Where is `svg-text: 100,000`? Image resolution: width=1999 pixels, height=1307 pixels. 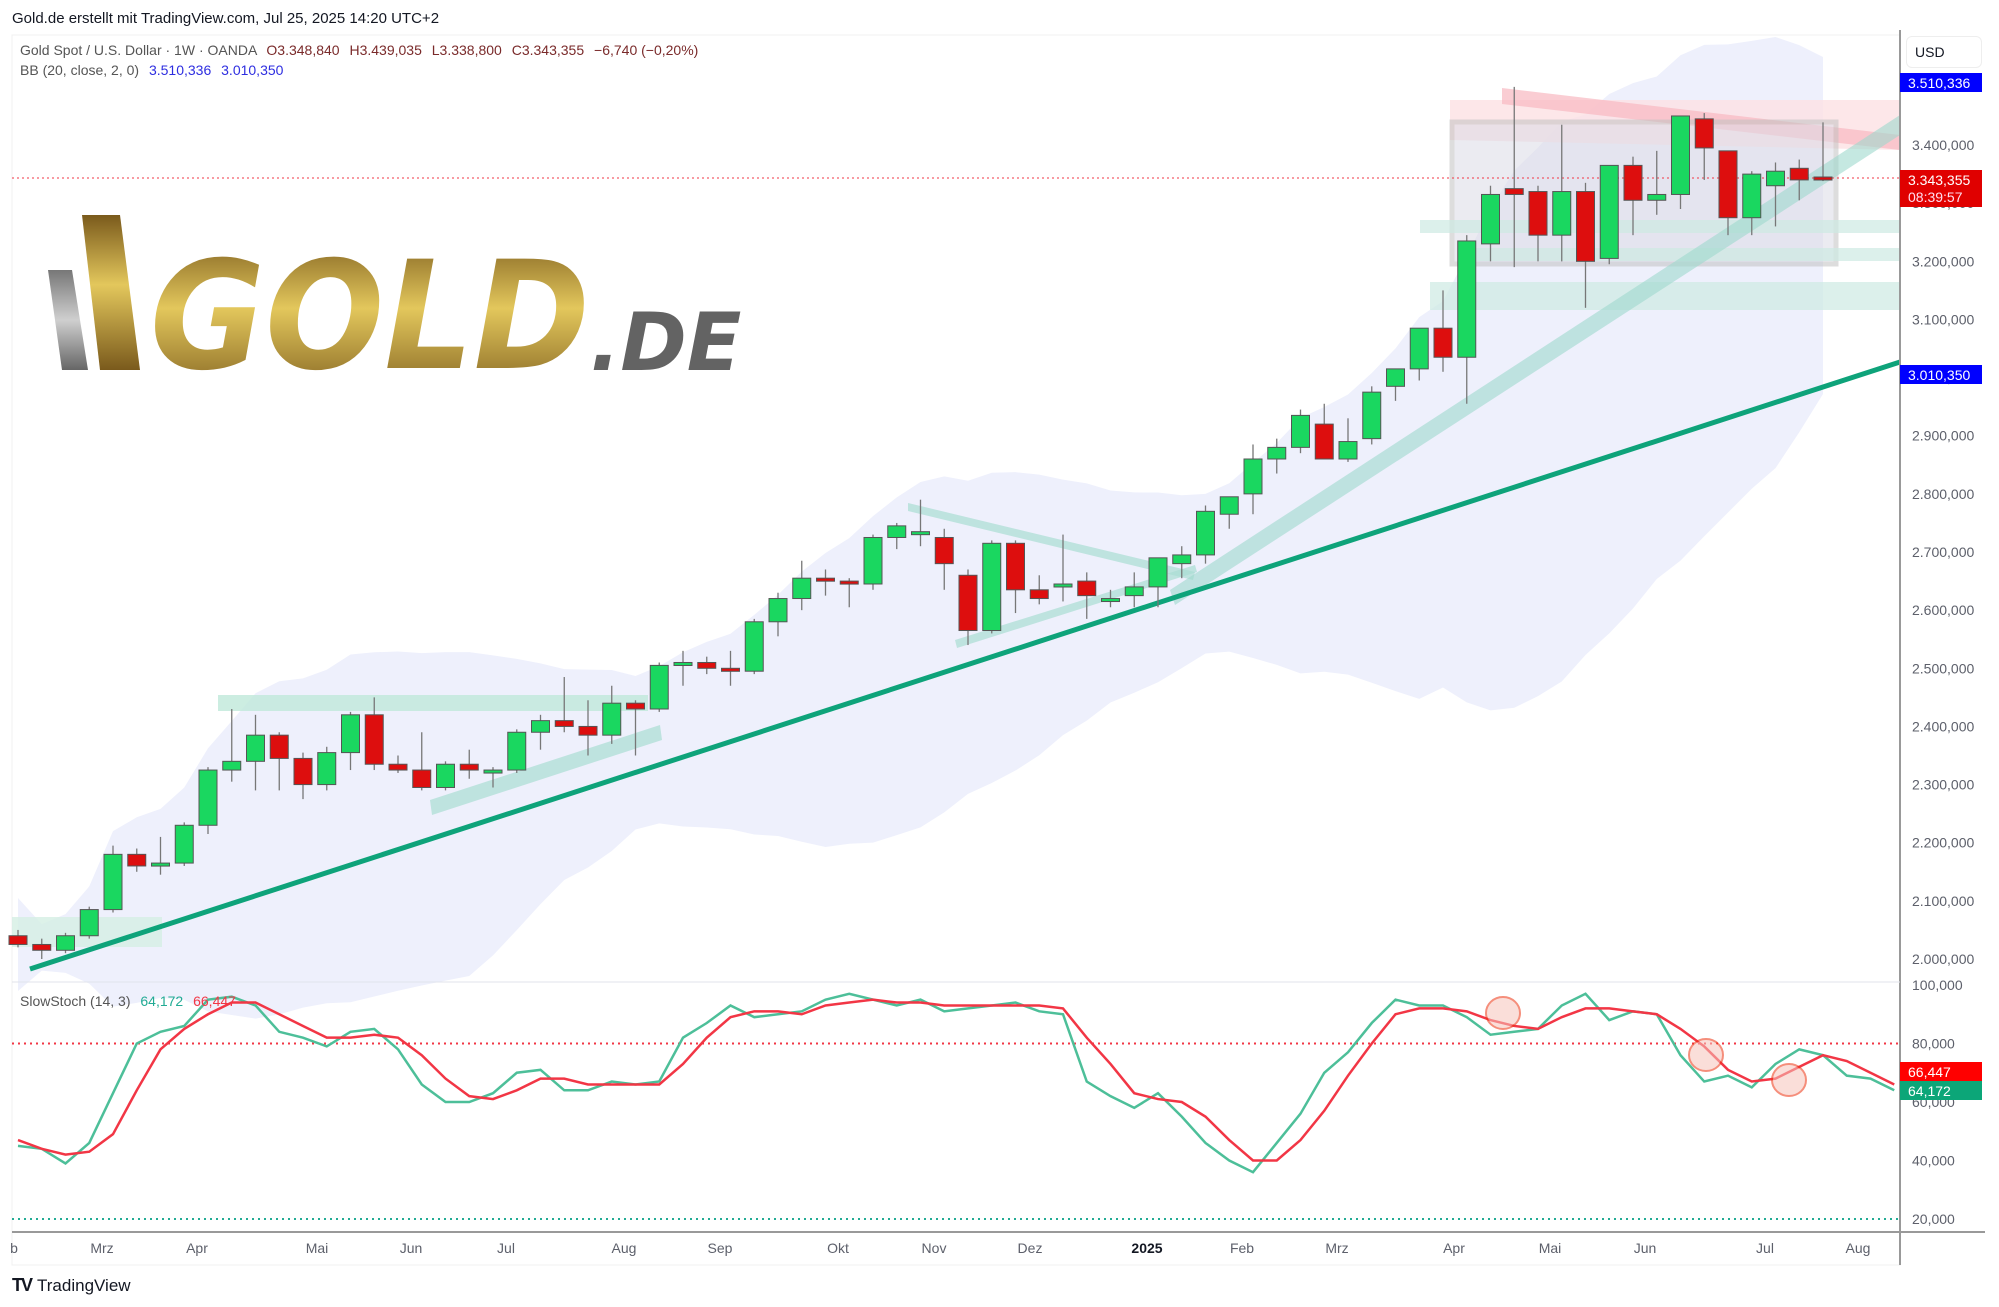
svg-text: 100,000 is located at coordinates (1937, 985).